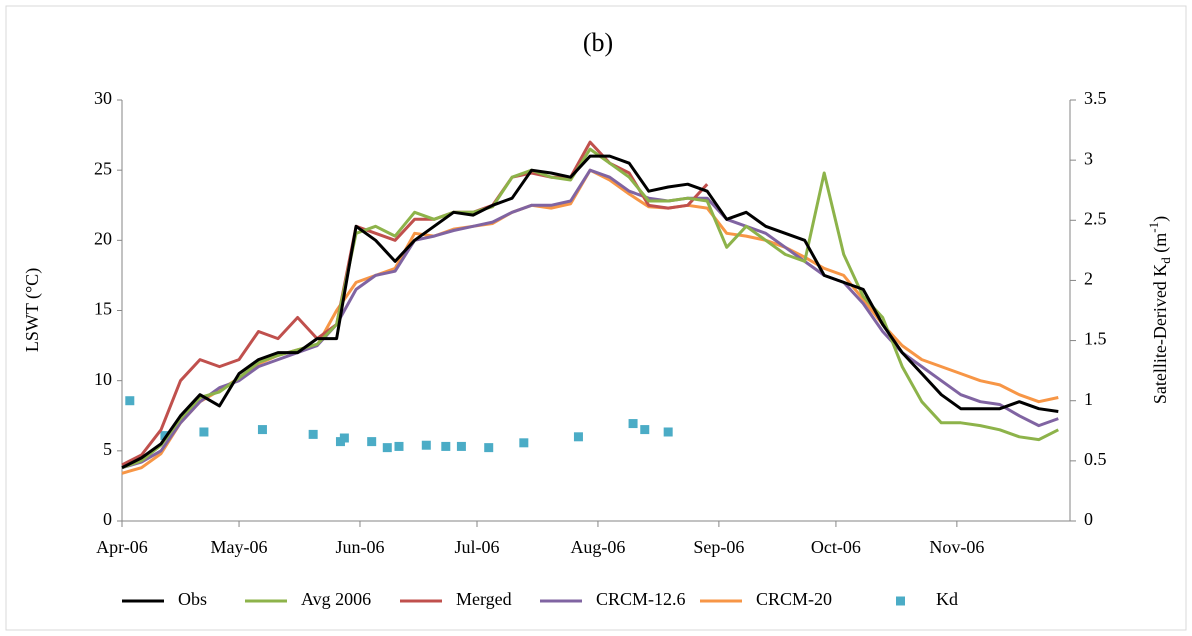 This screenshot has width=1192, height=636. Describe the element at coordinates (947, 599) in the screenshot. I see `legend-label: Kd` at that location.